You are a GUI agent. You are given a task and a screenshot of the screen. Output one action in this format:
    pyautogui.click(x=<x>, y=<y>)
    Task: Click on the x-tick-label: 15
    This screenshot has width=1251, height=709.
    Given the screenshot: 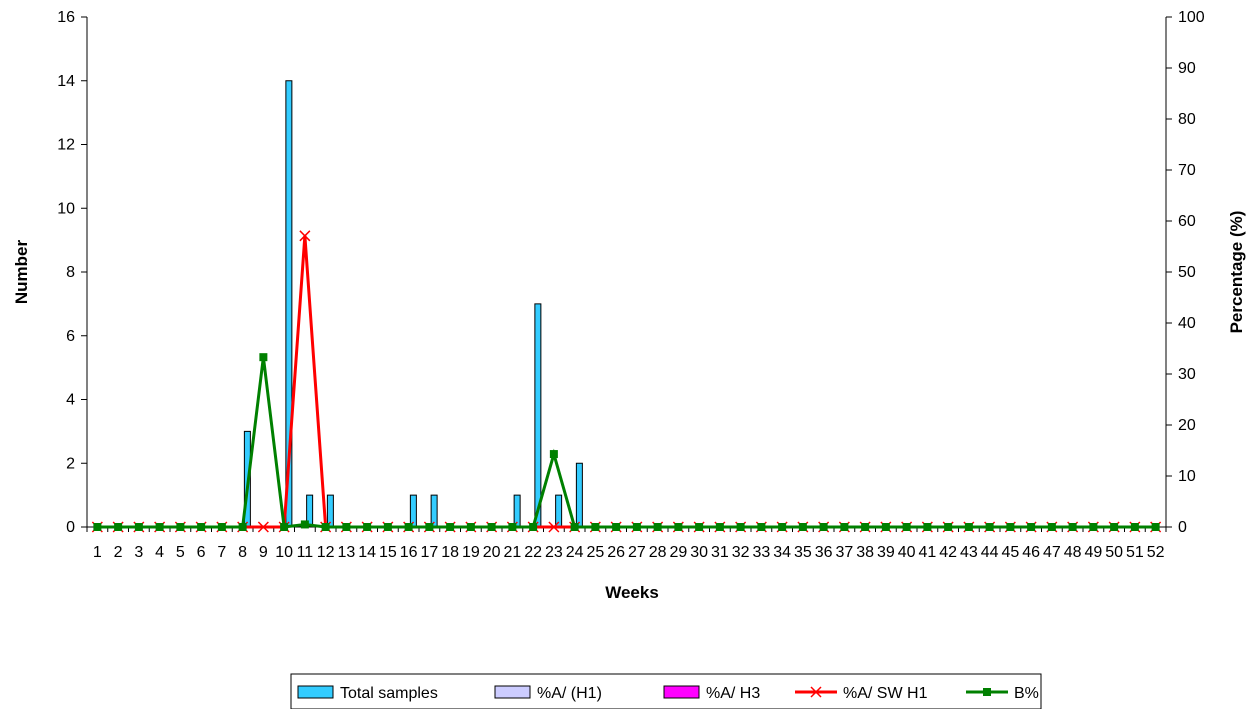 What is the action you would take?
    pyautogui.click(x=388, y=552)
    